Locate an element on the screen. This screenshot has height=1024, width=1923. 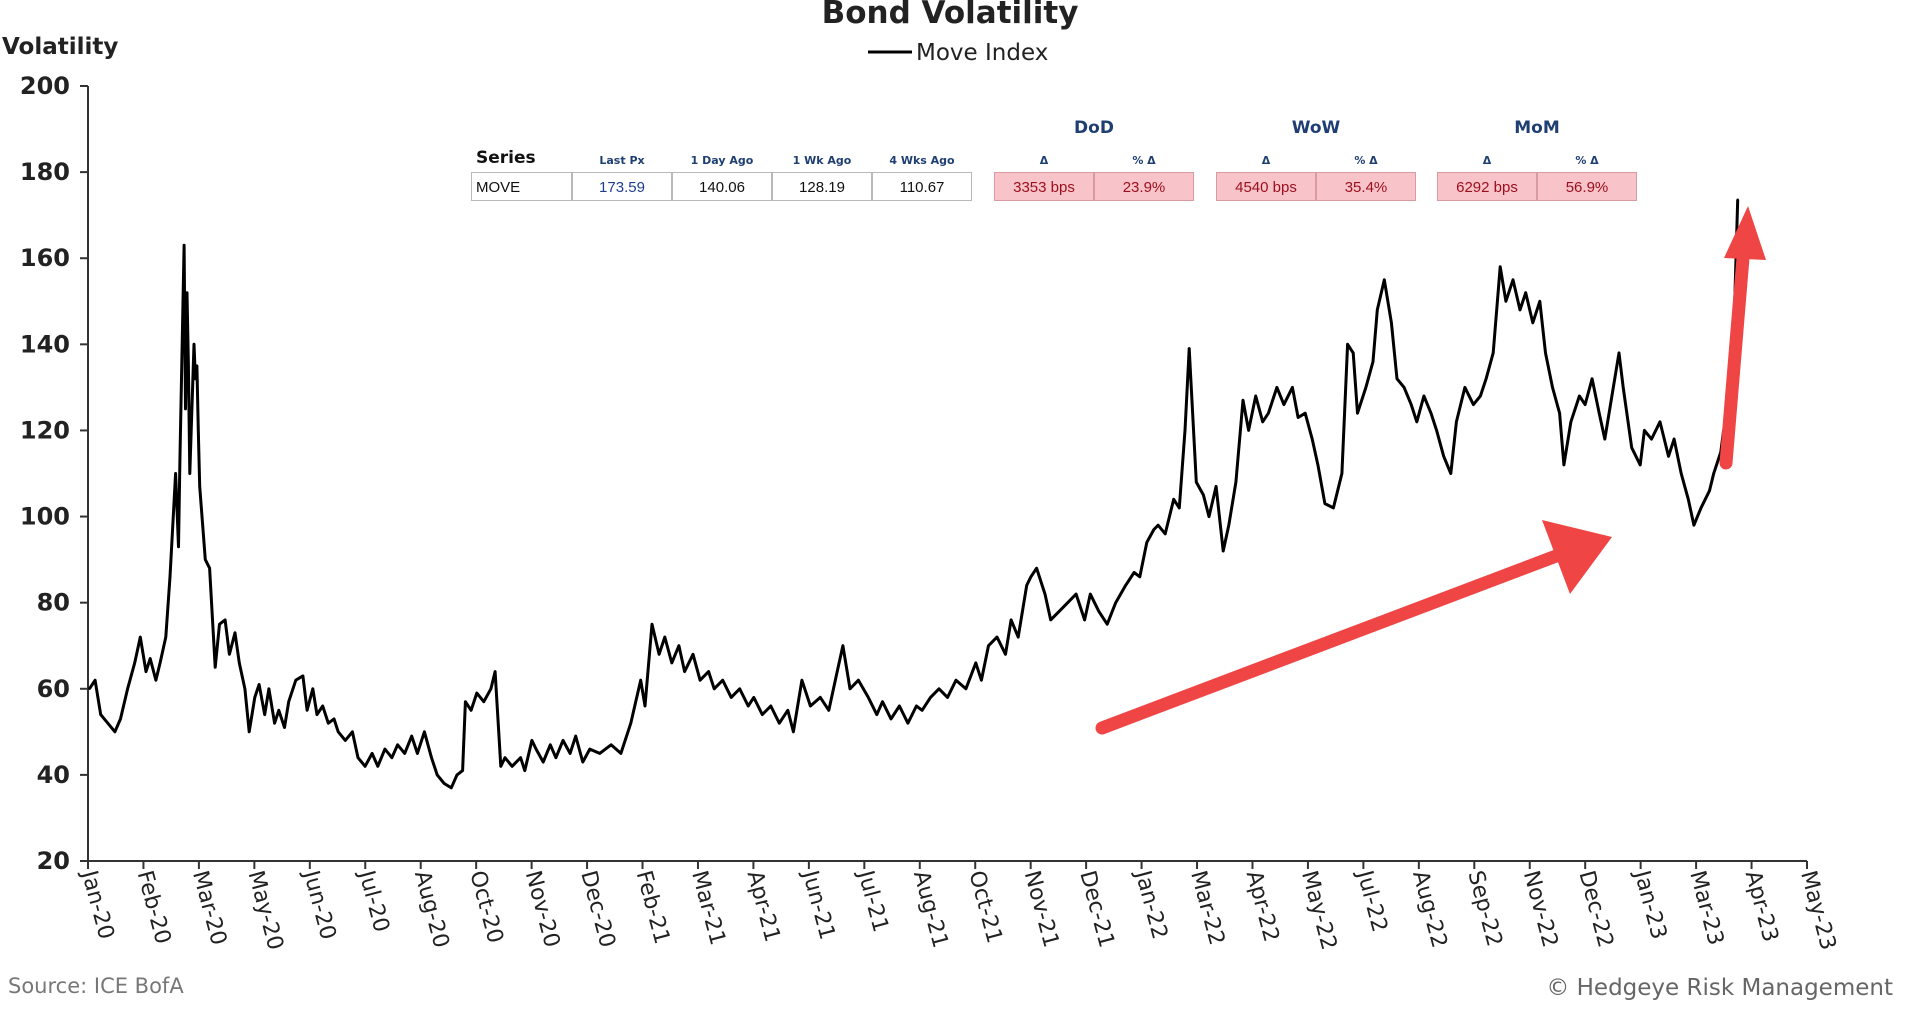
legend: Move Index is located at coordinates (958, 53).